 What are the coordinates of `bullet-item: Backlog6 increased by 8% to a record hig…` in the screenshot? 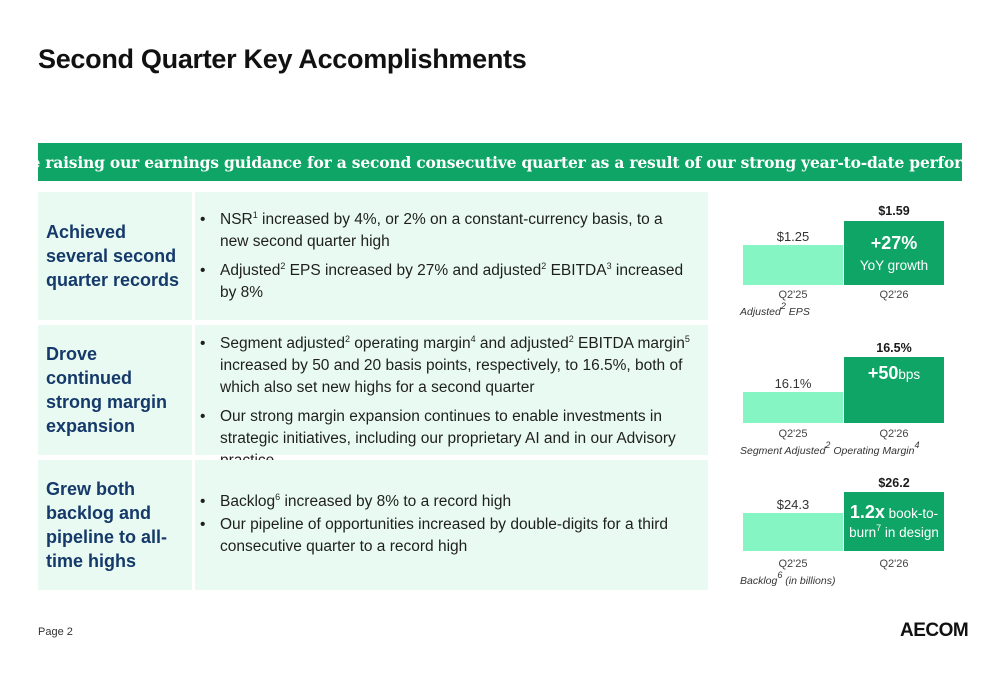 It's located at (446, 502).